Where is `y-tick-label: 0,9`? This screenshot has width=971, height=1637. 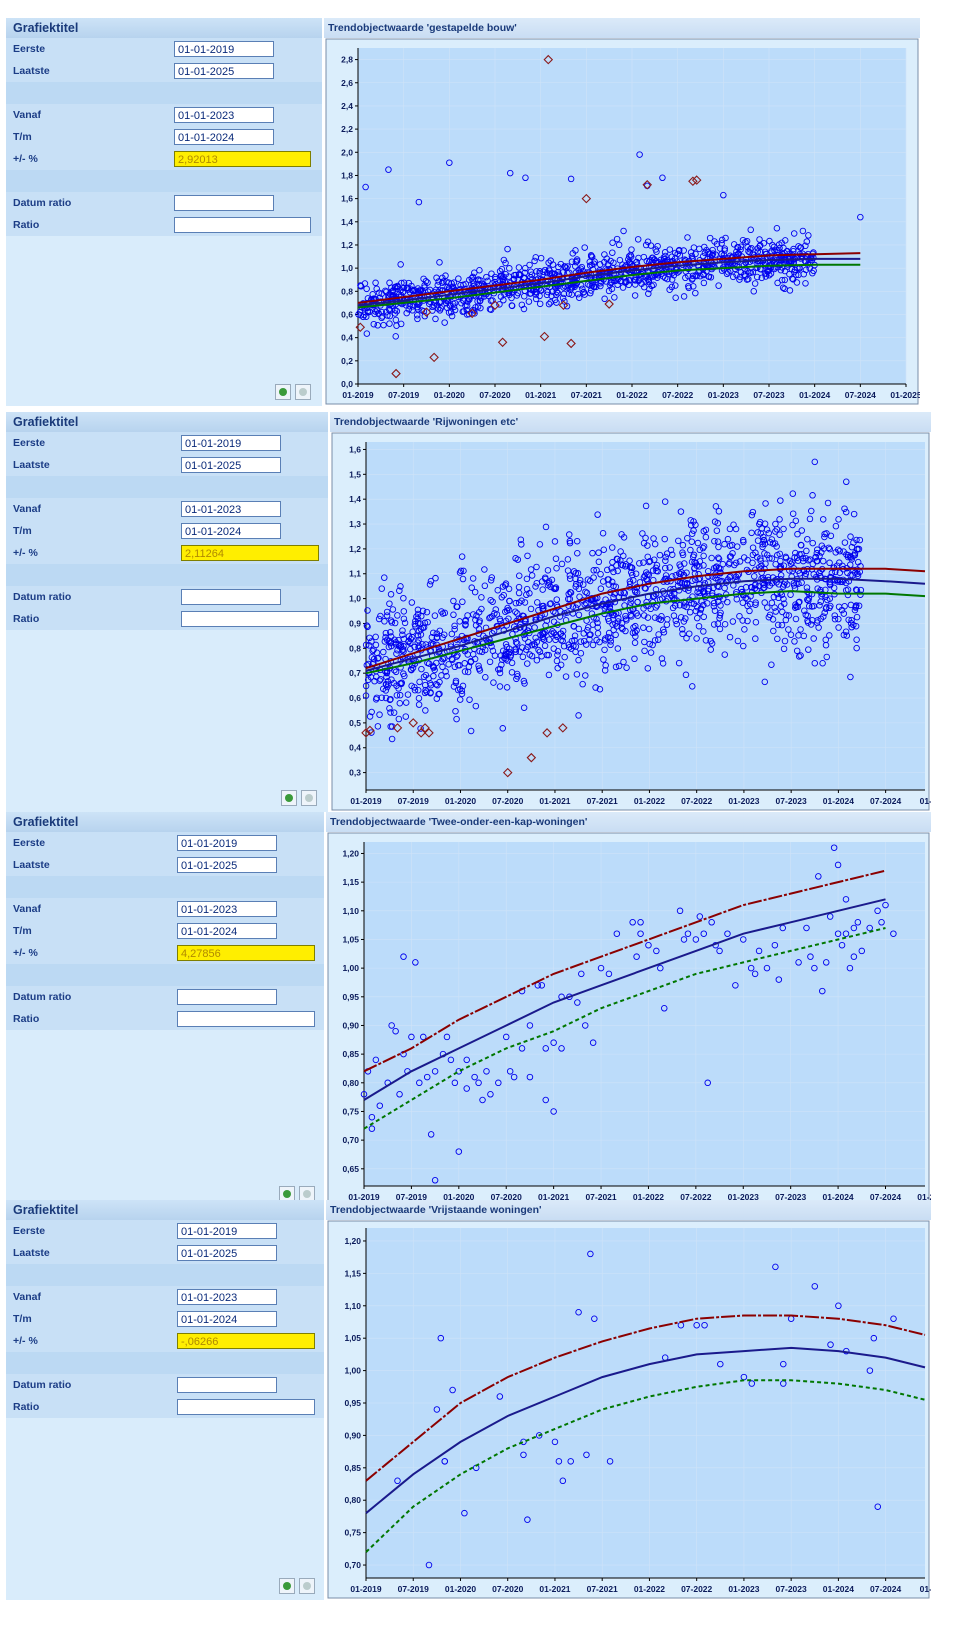
y-tick-label: 0,9 is located at coordinates (355, 623).